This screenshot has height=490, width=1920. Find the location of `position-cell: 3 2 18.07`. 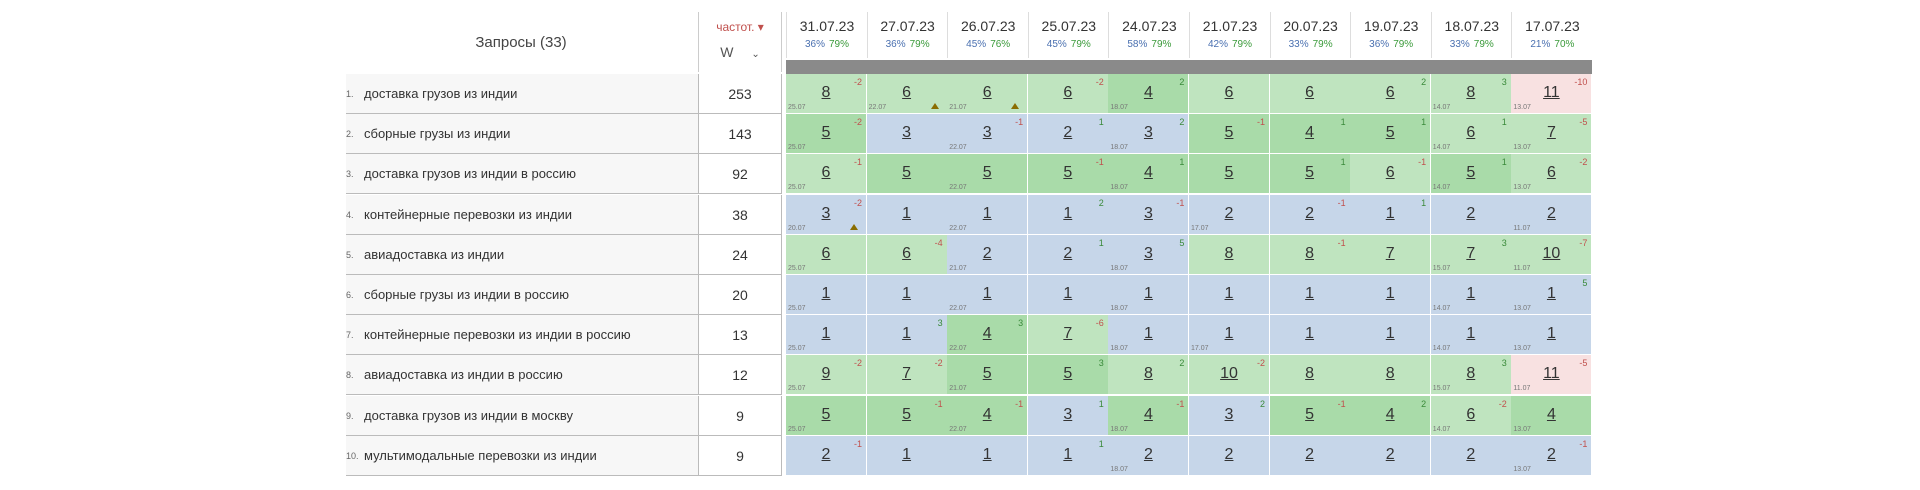

position-cell: 3 2 18.07 is located at coordinates (1149, 134).